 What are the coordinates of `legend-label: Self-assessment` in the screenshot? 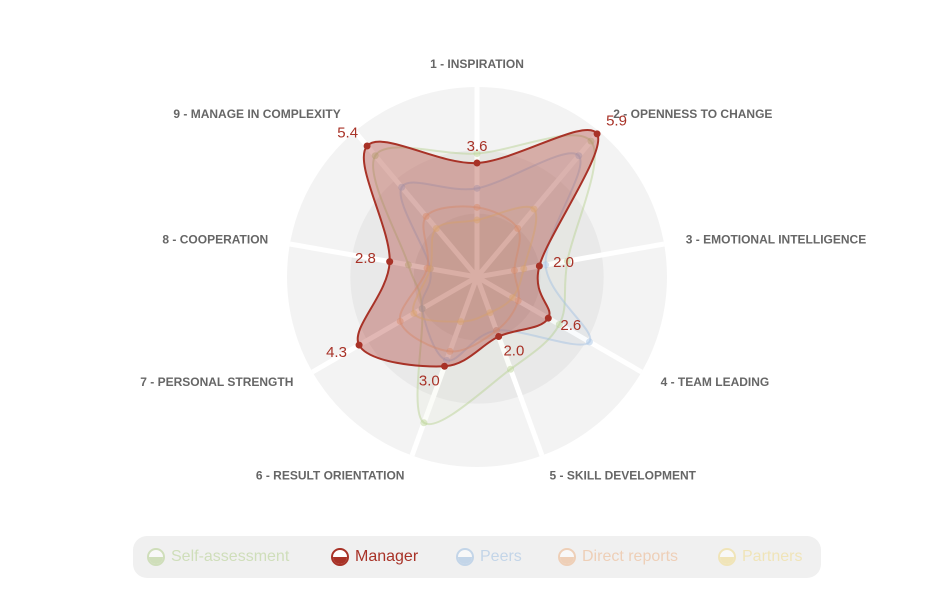 It's located at (230, 556).